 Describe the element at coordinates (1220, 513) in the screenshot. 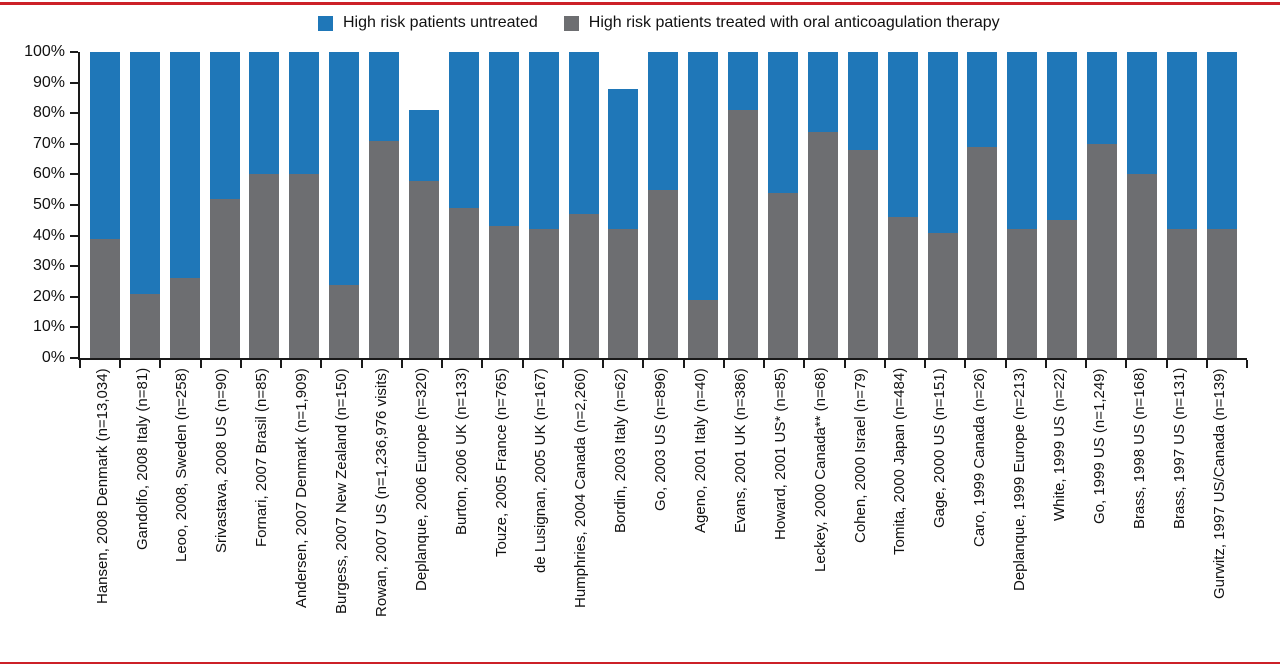

I see `x-label-slot: Gurwitz, 1997 US/Canada (n=139)` at that location.